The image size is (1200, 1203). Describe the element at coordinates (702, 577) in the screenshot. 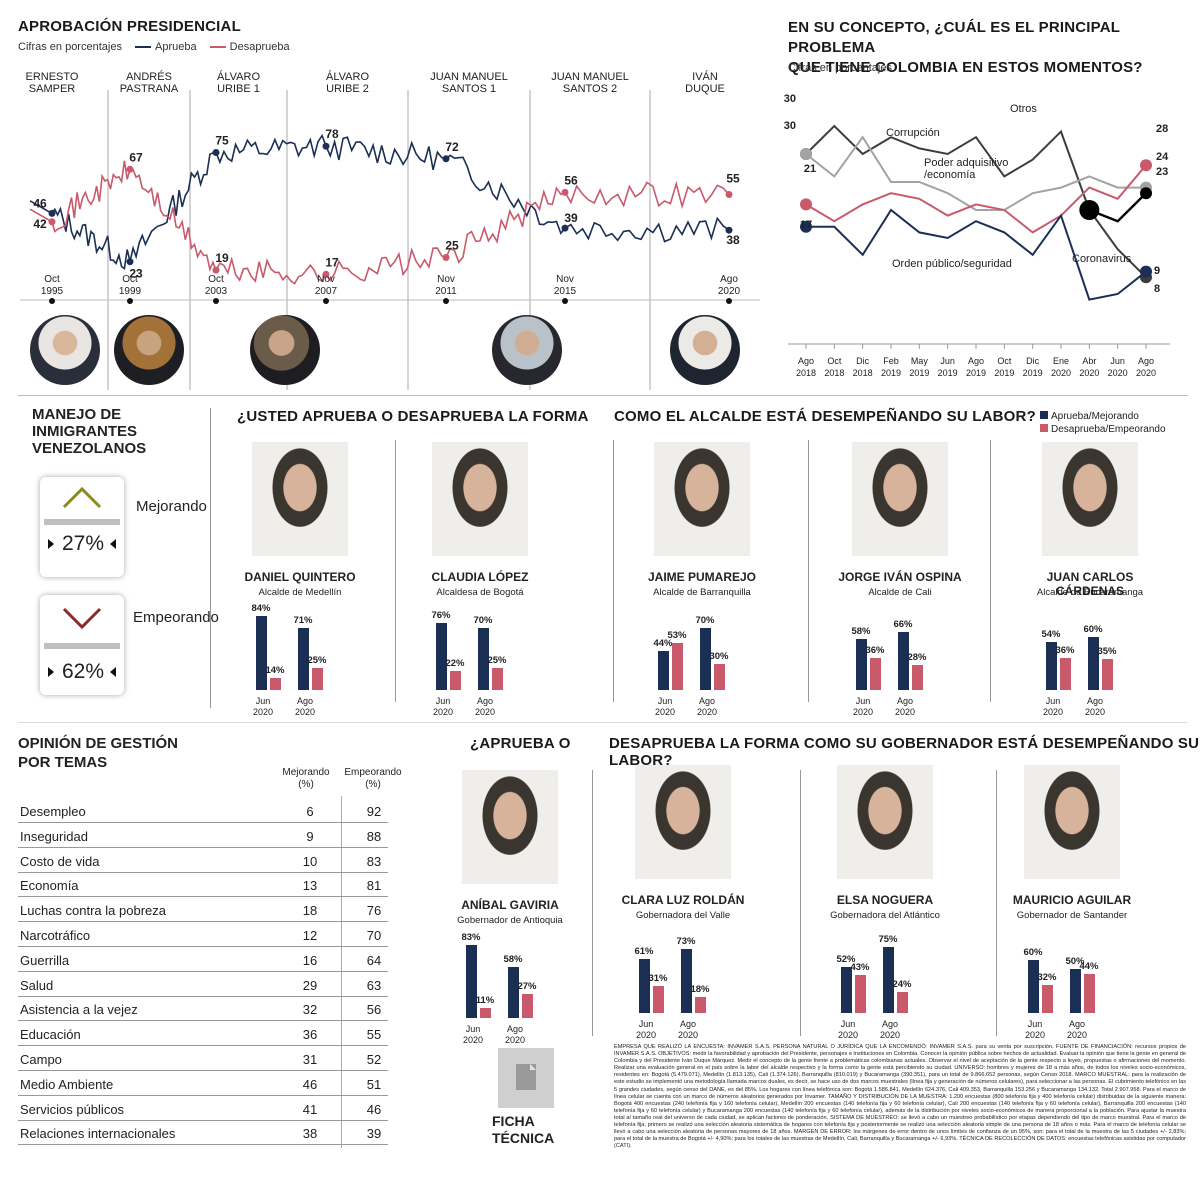

I see `mayor-name: JAIME PUMAREJO` at that location.